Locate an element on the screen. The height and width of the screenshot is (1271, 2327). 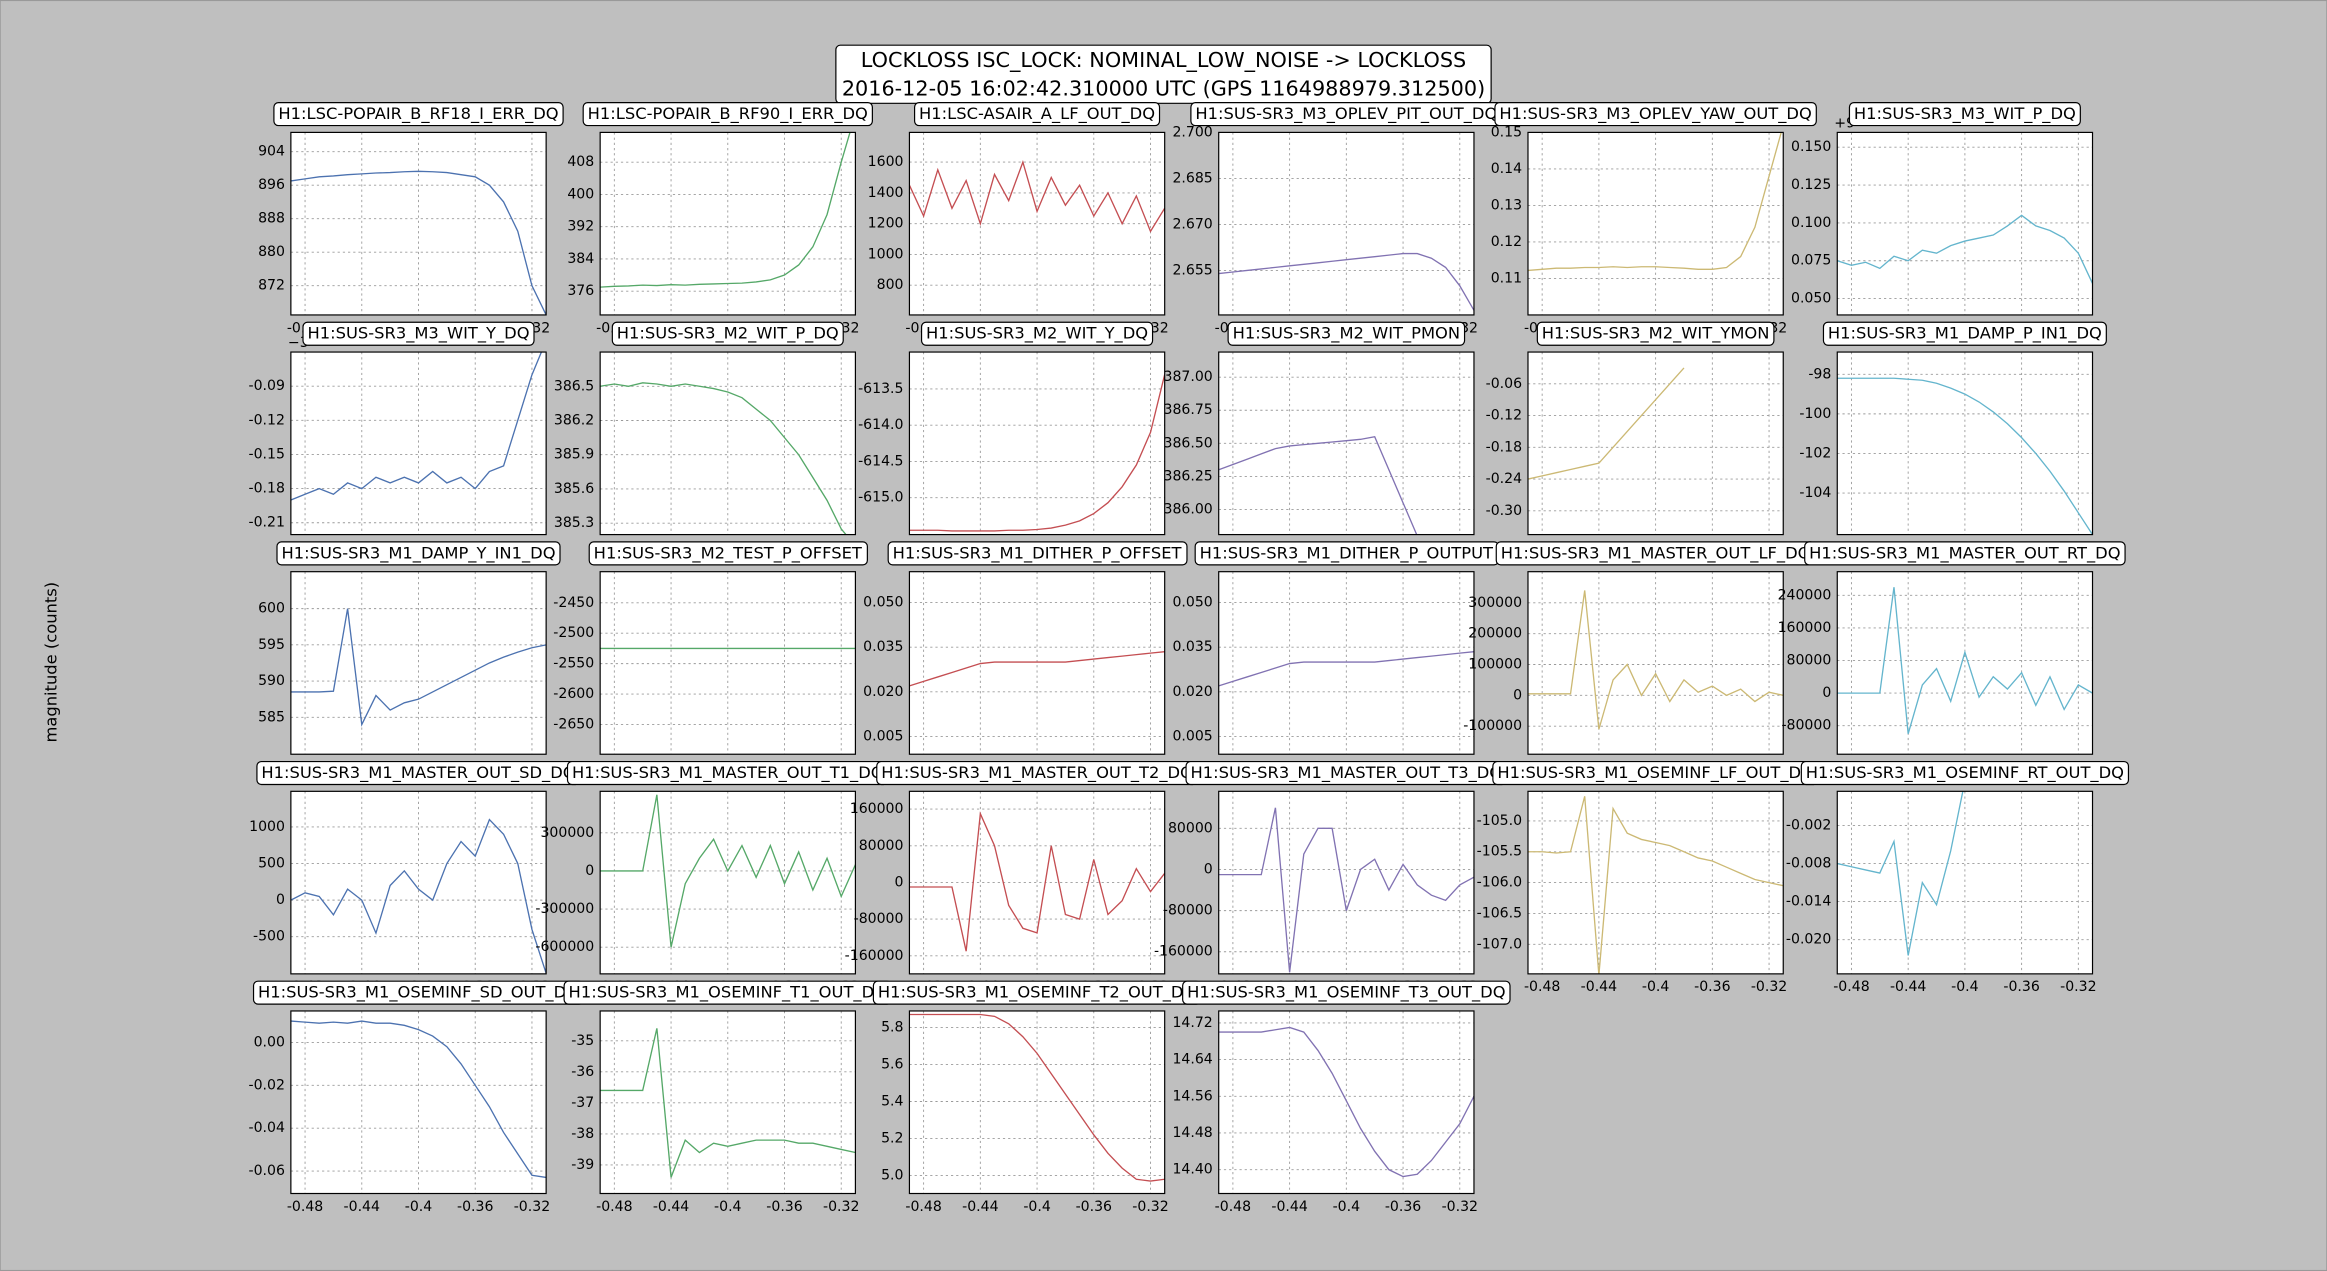
subplot-title: H1:SUS-SR3_M1_MASTER_OUT_T3_DQ is located at coordinates (1346, 773).